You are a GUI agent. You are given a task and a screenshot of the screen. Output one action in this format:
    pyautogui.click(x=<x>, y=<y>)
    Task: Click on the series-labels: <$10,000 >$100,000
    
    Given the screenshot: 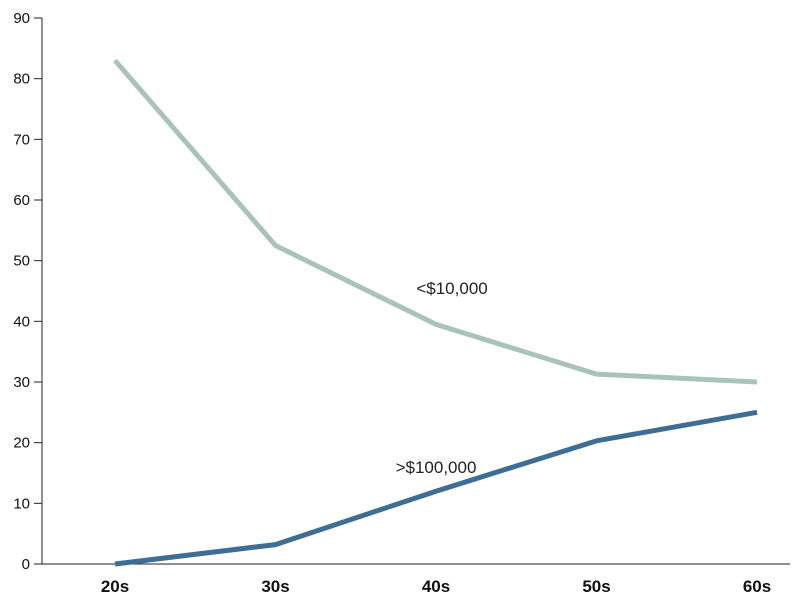 What is the action you would take?
    pyautogui.click(x=442, y=378)
    